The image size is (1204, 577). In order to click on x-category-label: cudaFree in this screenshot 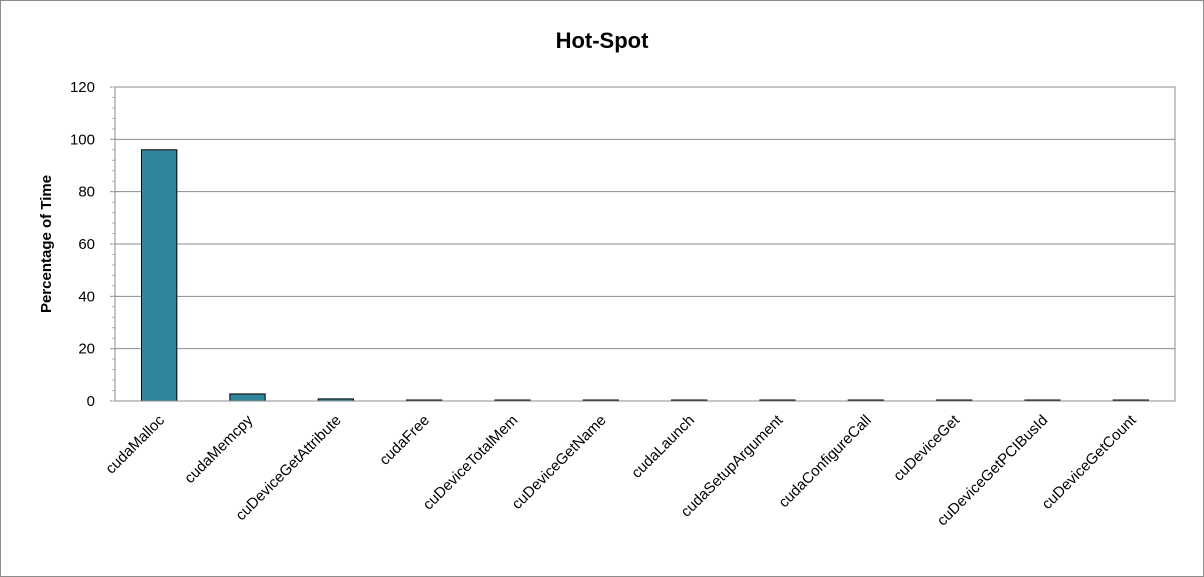, I will do `click(404, 440)`.